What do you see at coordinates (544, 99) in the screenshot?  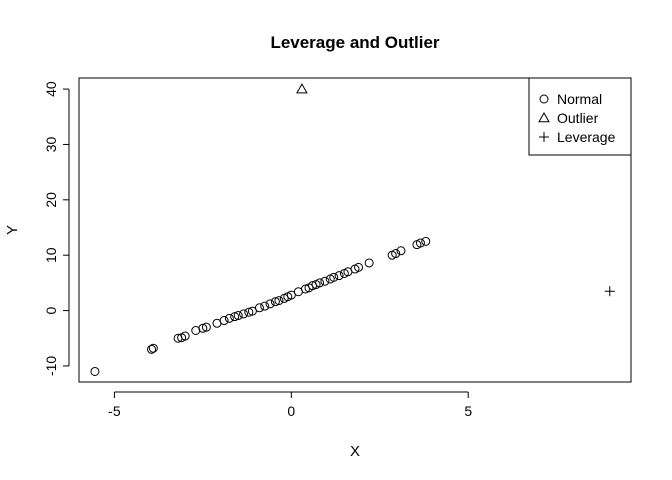 I see `legend-normal-symbol` at bounding box center [544, 99].